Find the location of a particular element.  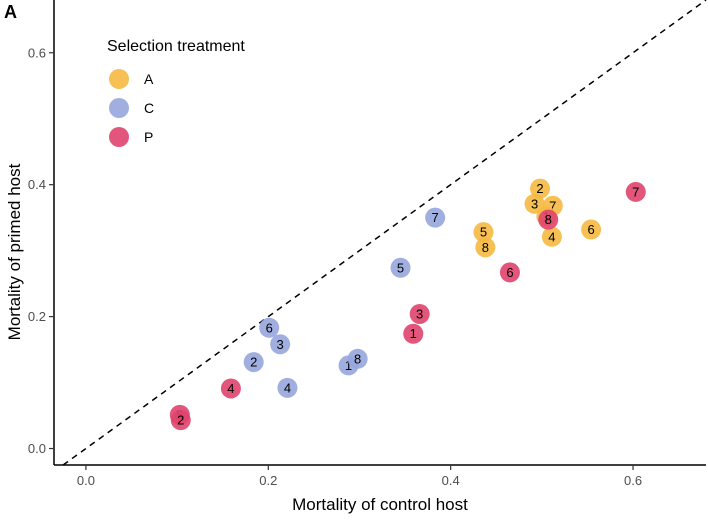

series-A: 23758461 is located at coordinates (537, 218).